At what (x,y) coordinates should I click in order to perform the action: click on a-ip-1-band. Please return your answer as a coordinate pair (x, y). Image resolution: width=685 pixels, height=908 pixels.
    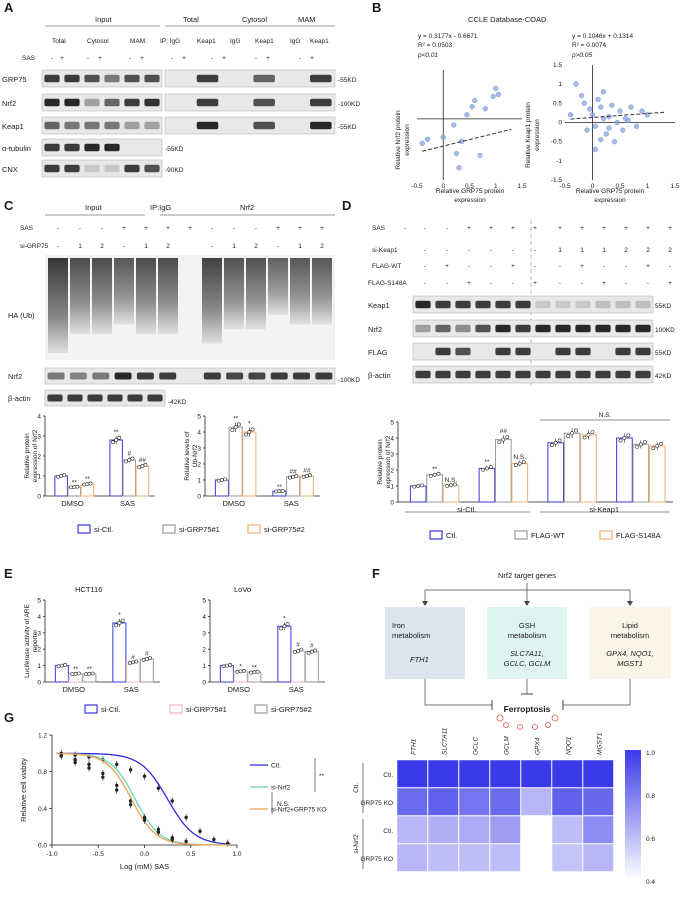
    Looking at the image, I should click on (321, 102).